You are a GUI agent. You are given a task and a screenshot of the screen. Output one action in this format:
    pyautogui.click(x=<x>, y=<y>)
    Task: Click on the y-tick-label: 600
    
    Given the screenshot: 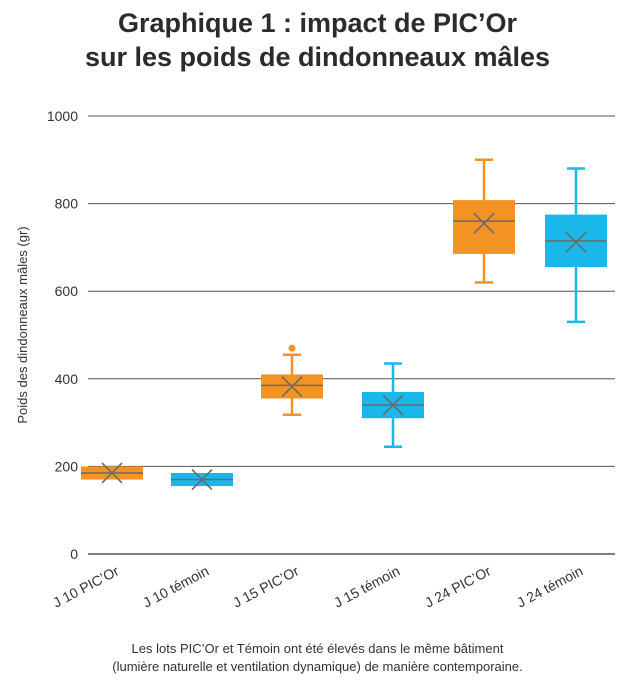 What is the action you would take?
    pyautogui.click(x=67, y=291)
    